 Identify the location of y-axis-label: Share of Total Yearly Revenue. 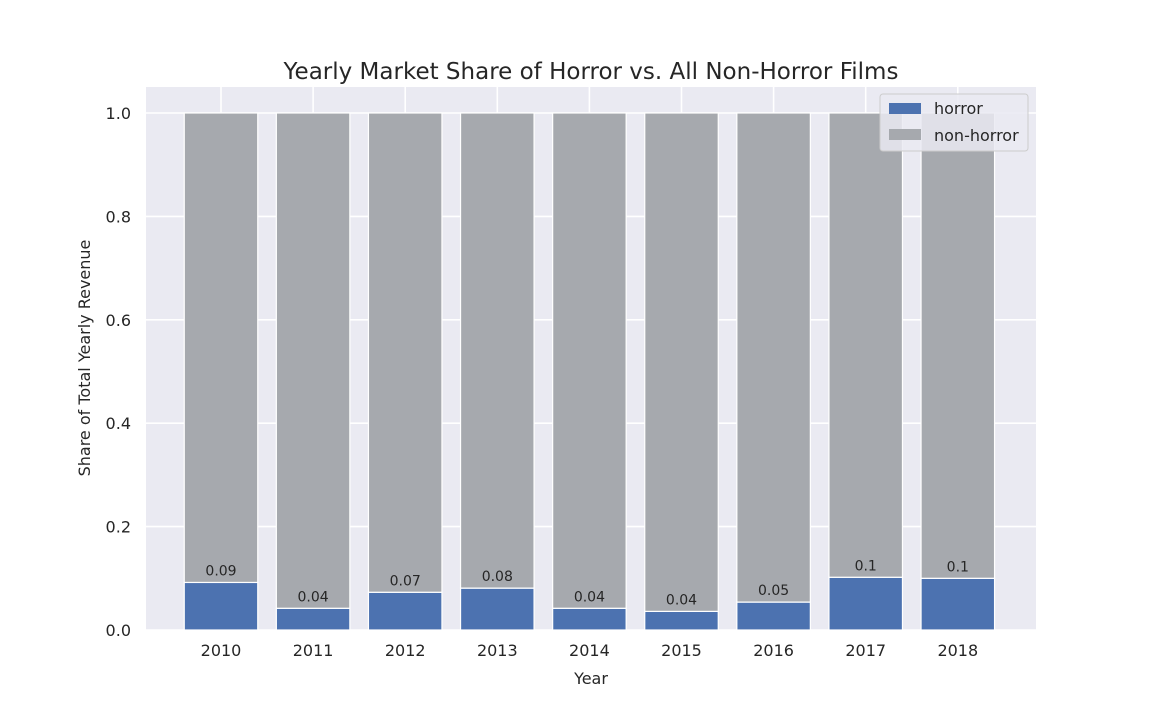
(84, 358).